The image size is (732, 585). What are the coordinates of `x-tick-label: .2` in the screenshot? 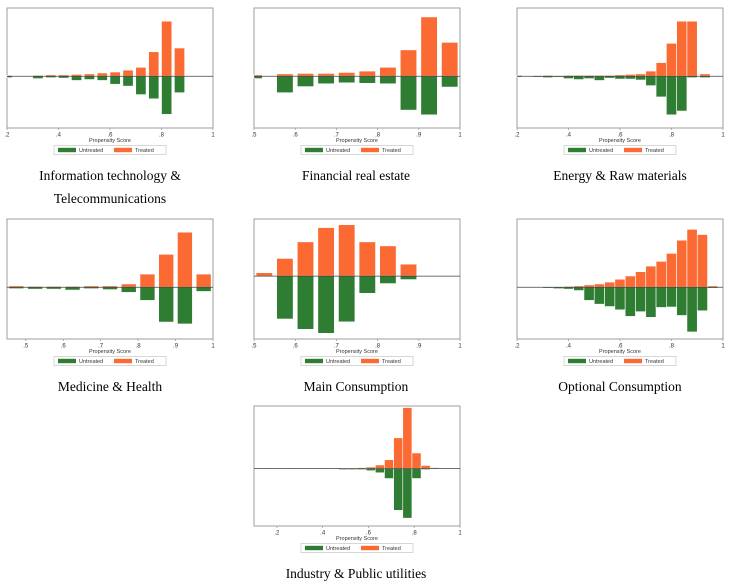 It's located at (7, 136).